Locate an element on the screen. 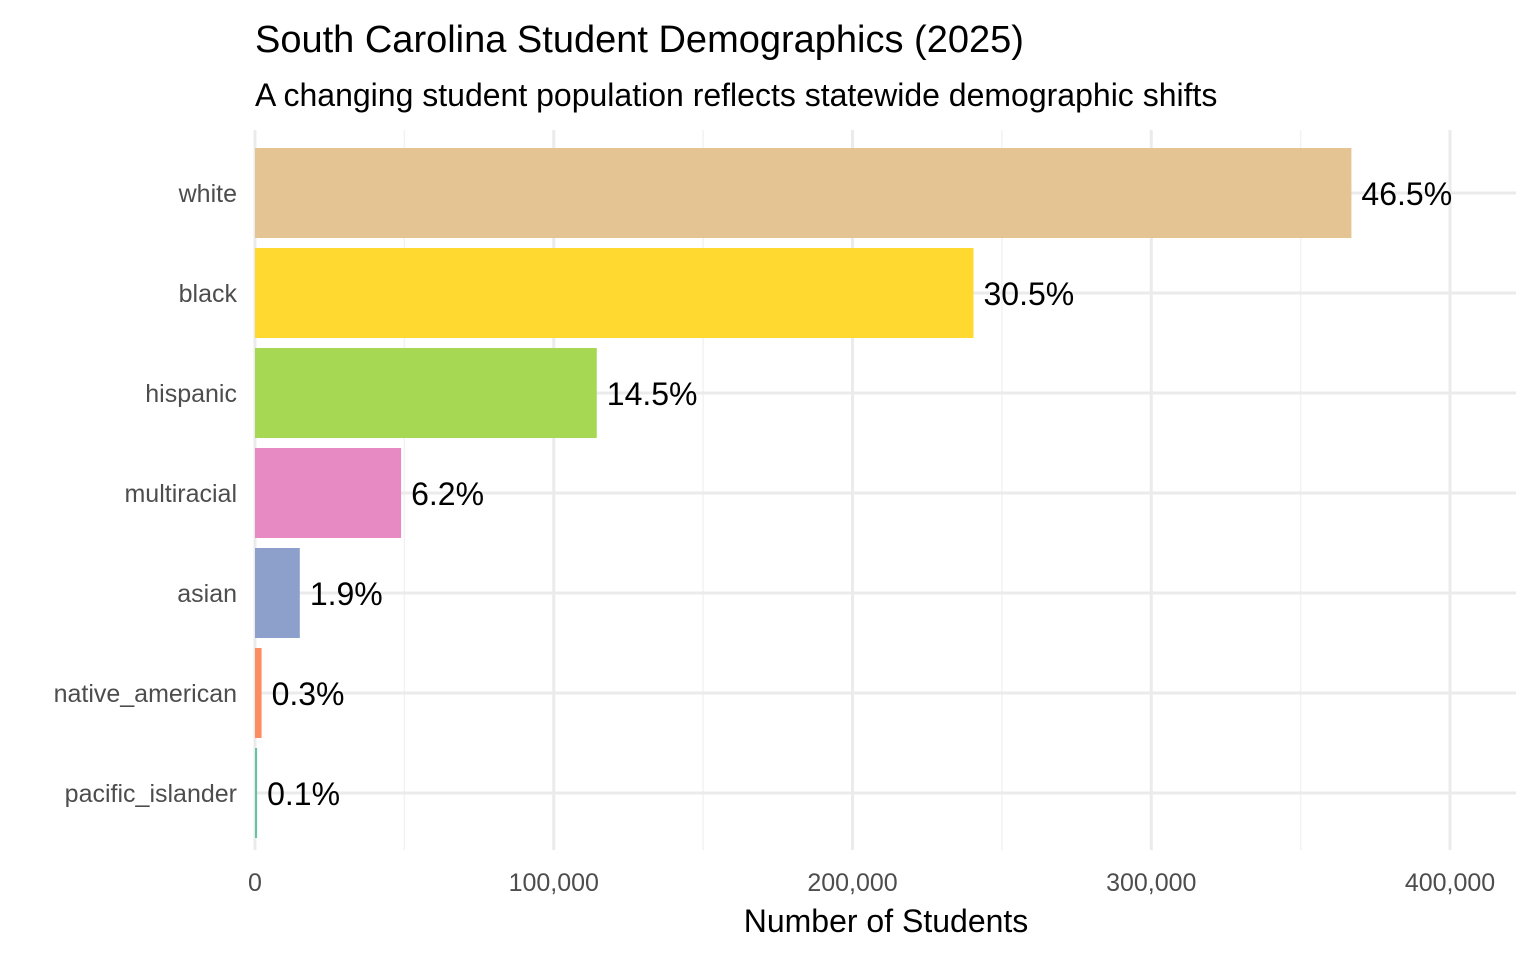  data-label-hispanic: 14.5% is located at coordinates (652, 394).